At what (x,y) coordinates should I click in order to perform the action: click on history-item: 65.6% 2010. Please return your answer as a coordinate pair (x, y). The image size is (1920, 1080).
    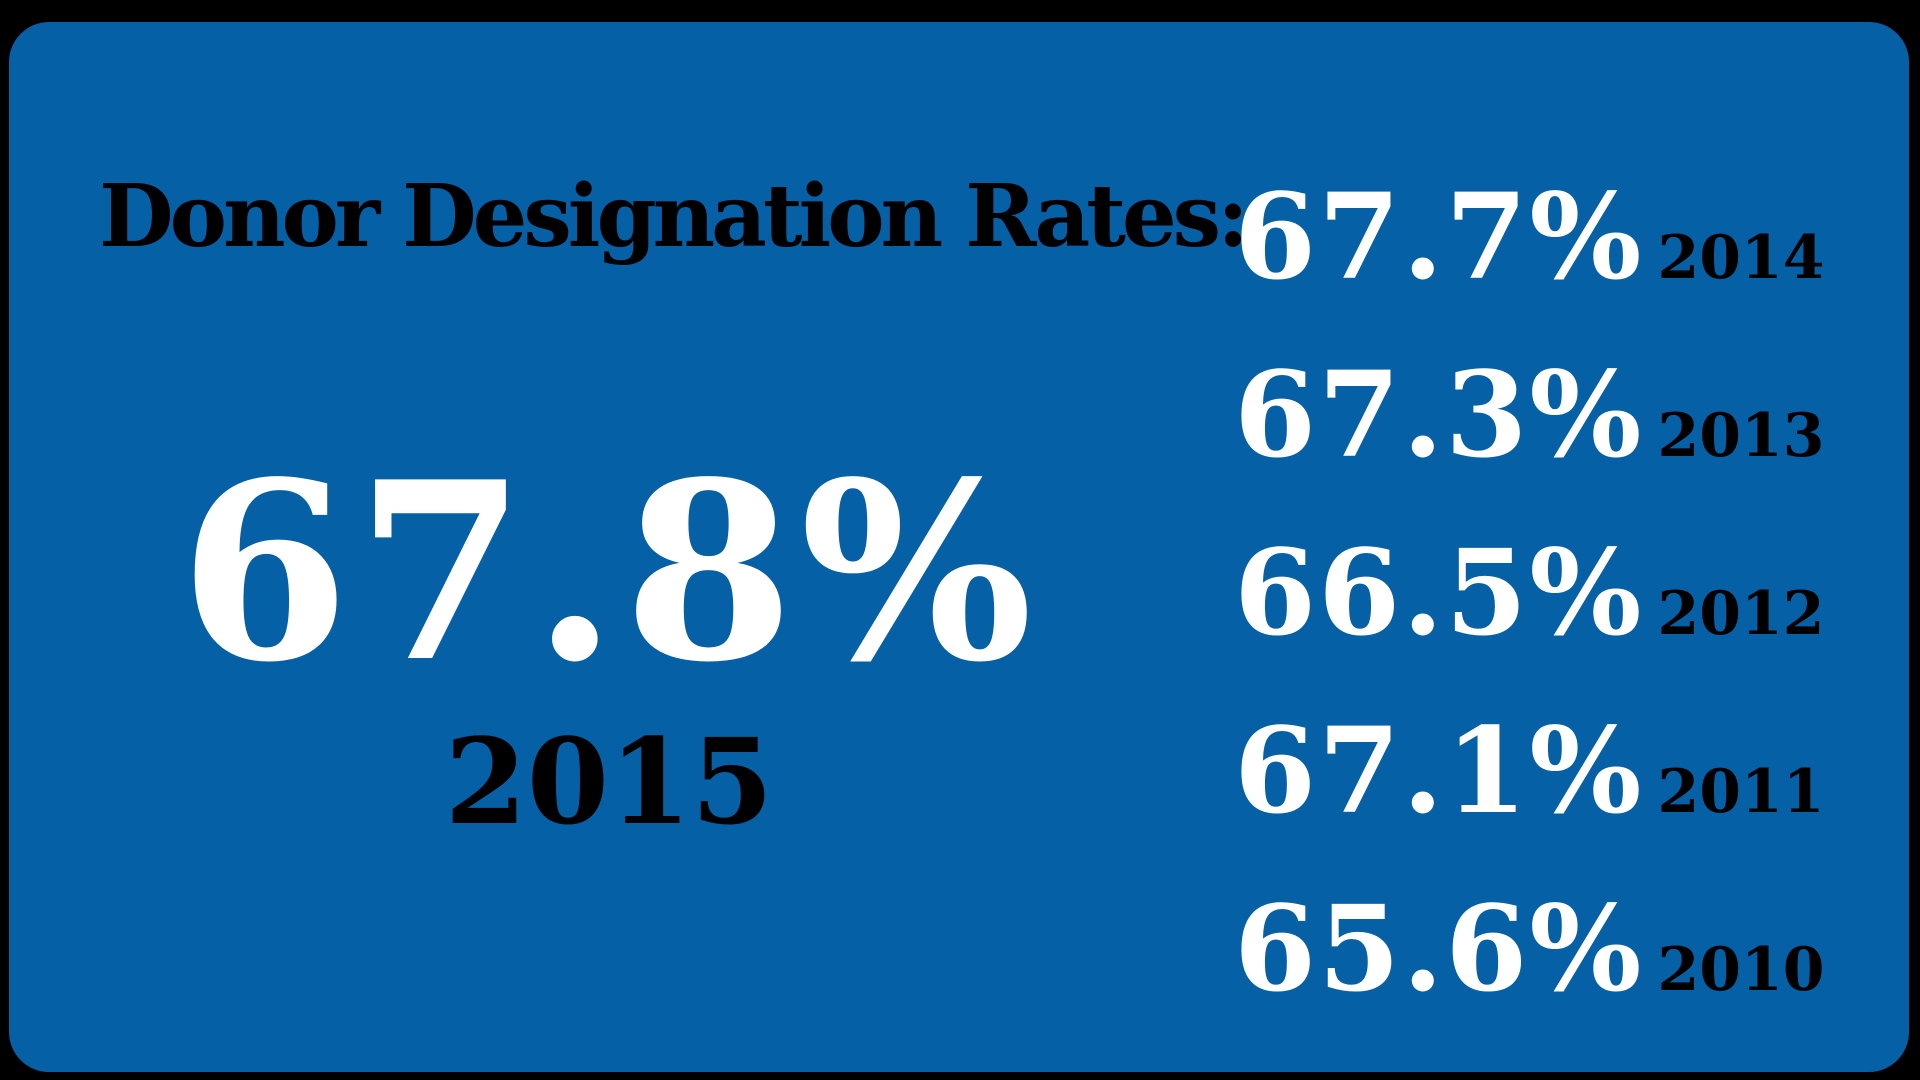
    Looking at the image, I should click on (1544, 973).